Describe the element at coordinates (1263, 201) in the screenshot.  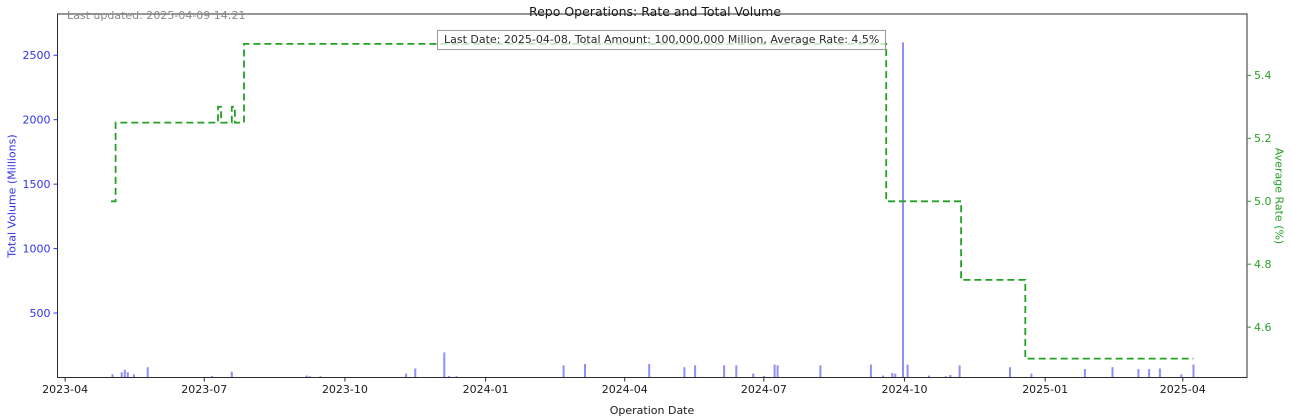
I see `y-right-tick-label: 5.0` at that location.